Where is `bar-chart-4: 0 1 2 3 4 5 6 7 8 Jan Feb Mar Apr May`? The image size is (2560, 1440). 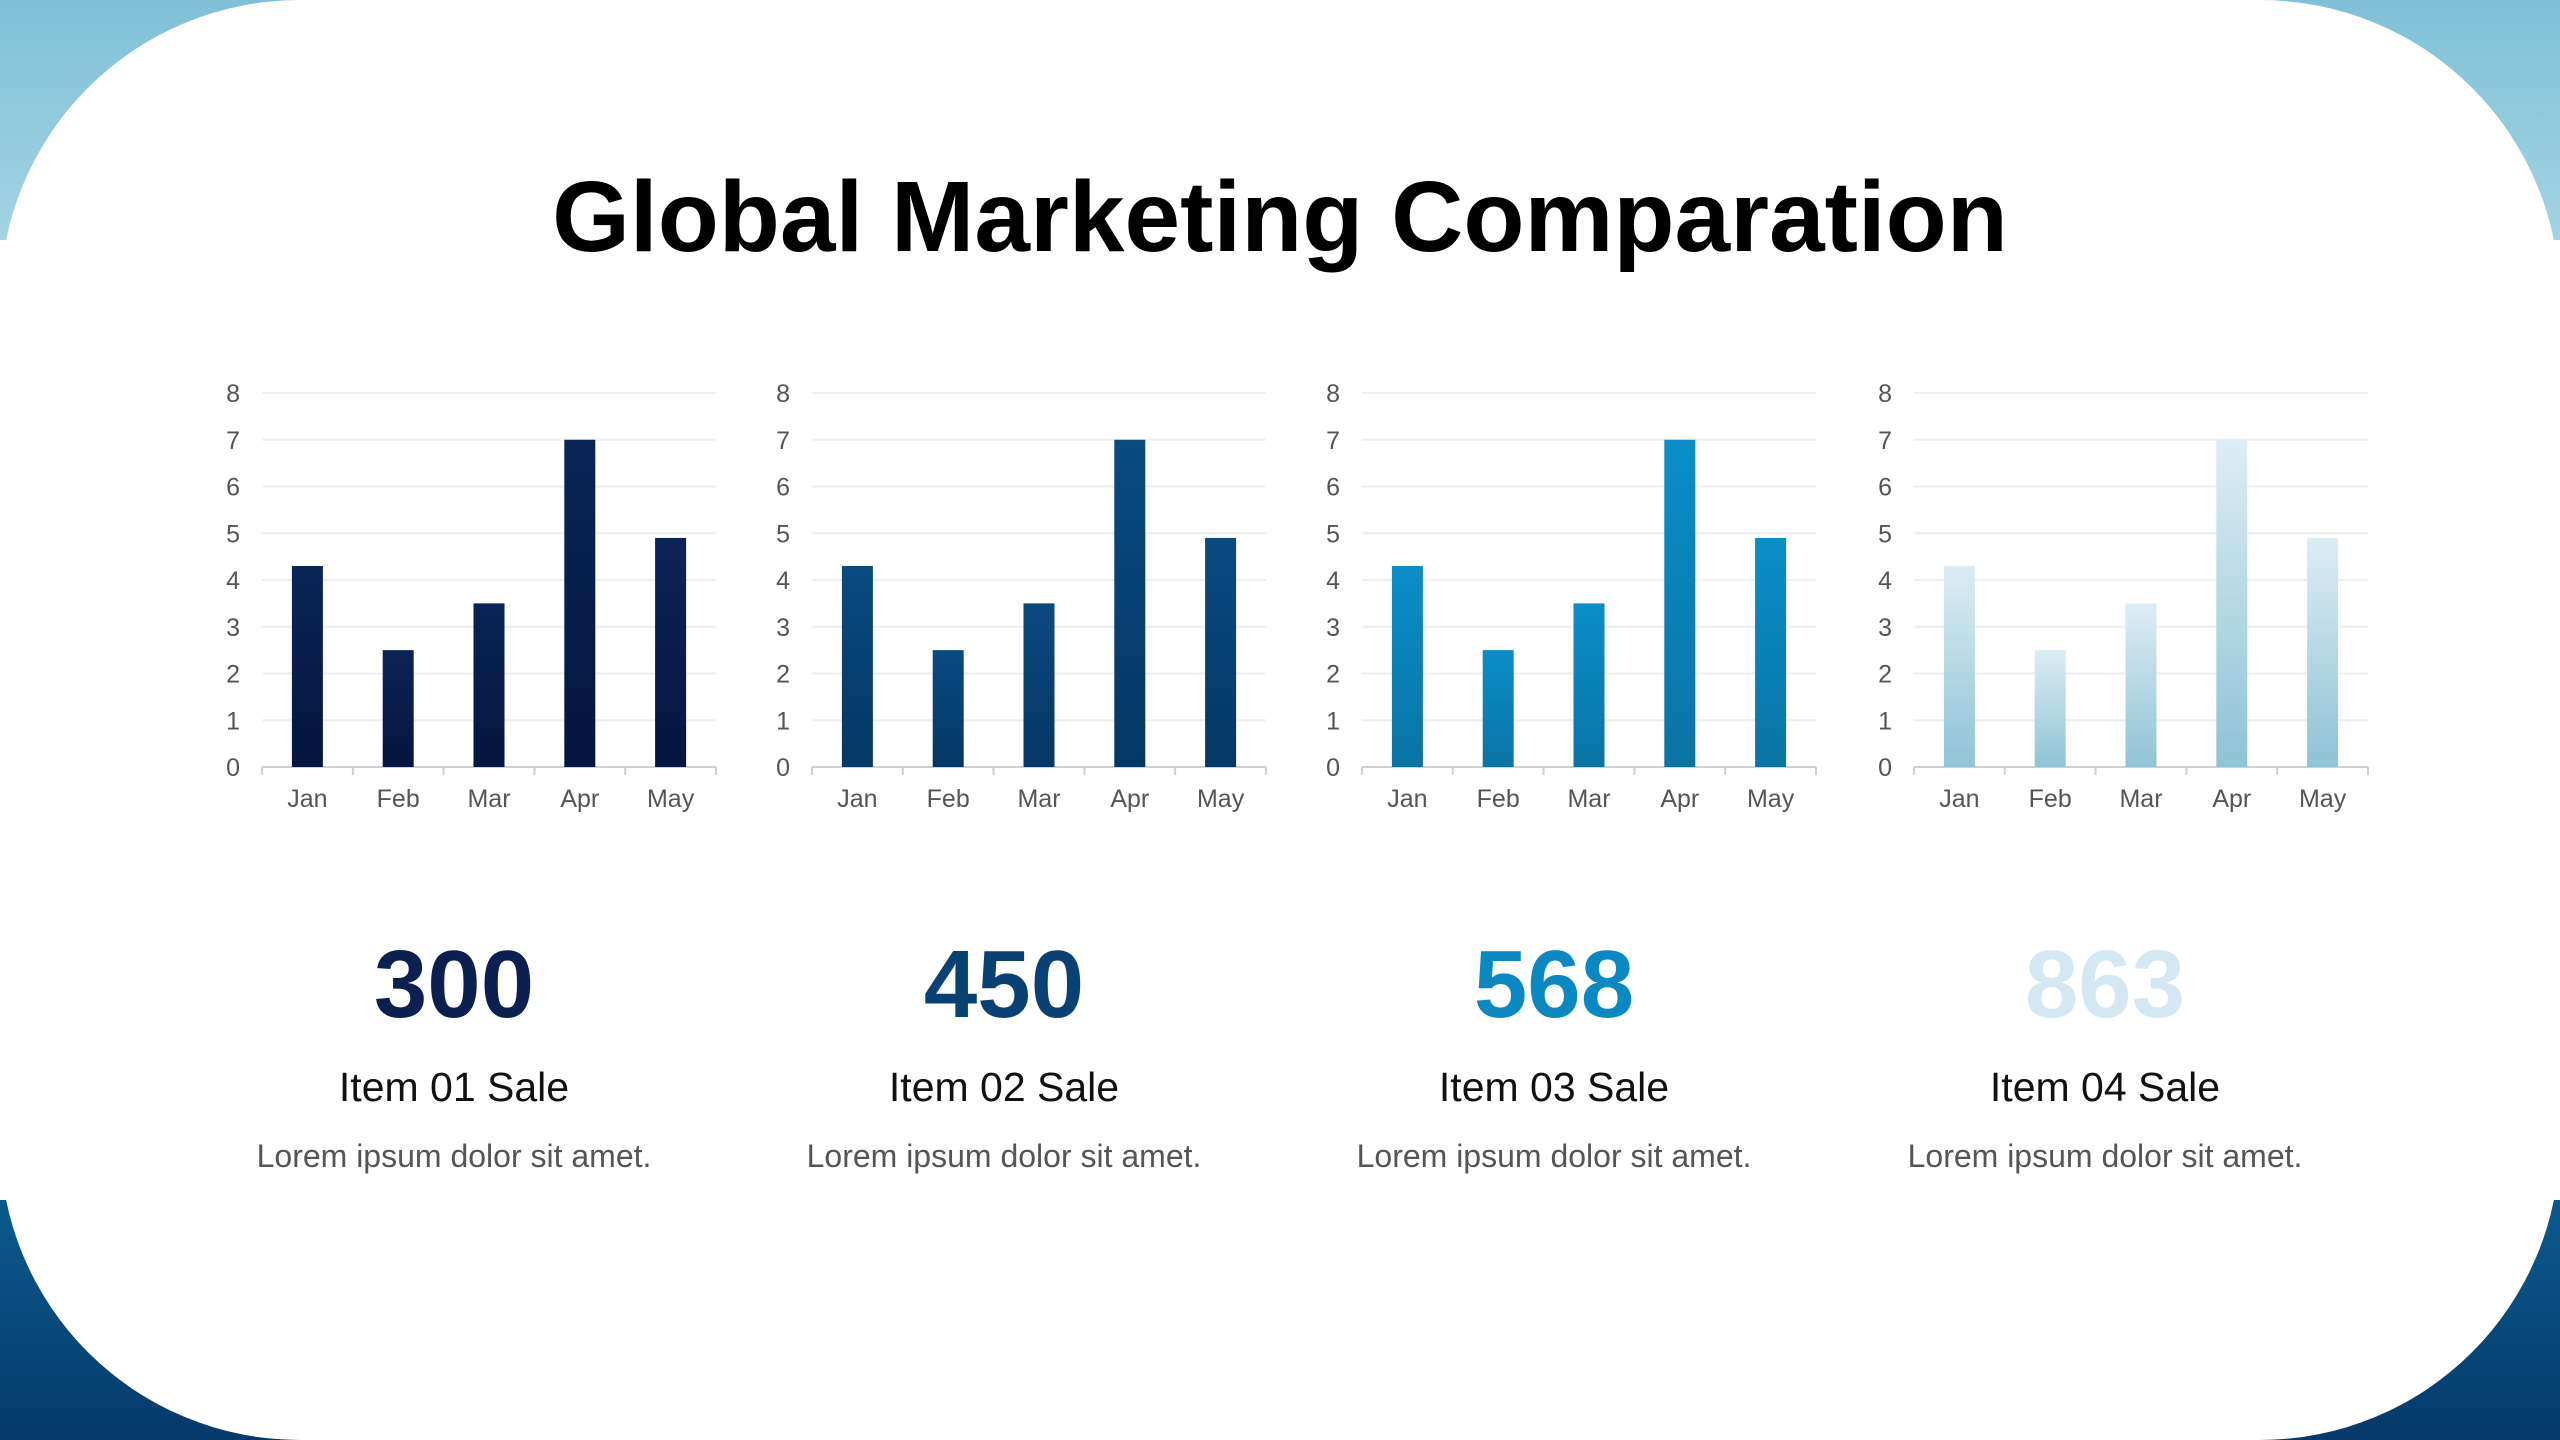 bar-chart-4: 0 1 2 3 4 5 6 7 8 Jan Feb Mar Apr May is located at coordinates (2123, 596).